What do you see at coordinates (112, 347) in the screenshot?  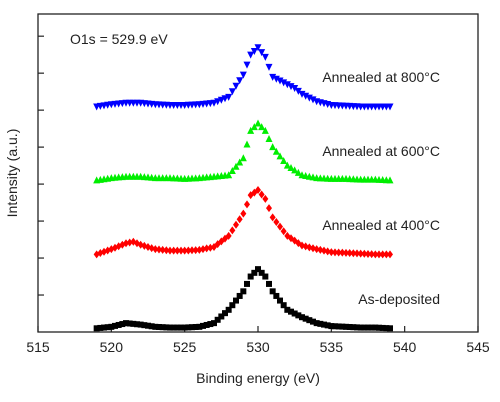 I see `x-tick-label: 520` at bounding box center [112, 347].